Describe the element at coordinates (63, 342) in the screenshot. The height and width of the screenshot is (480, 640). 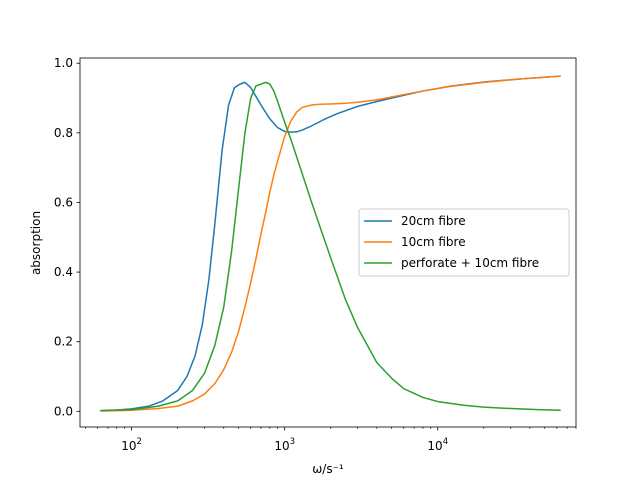
I see `y-tick-label-1: 0.2` at that location.